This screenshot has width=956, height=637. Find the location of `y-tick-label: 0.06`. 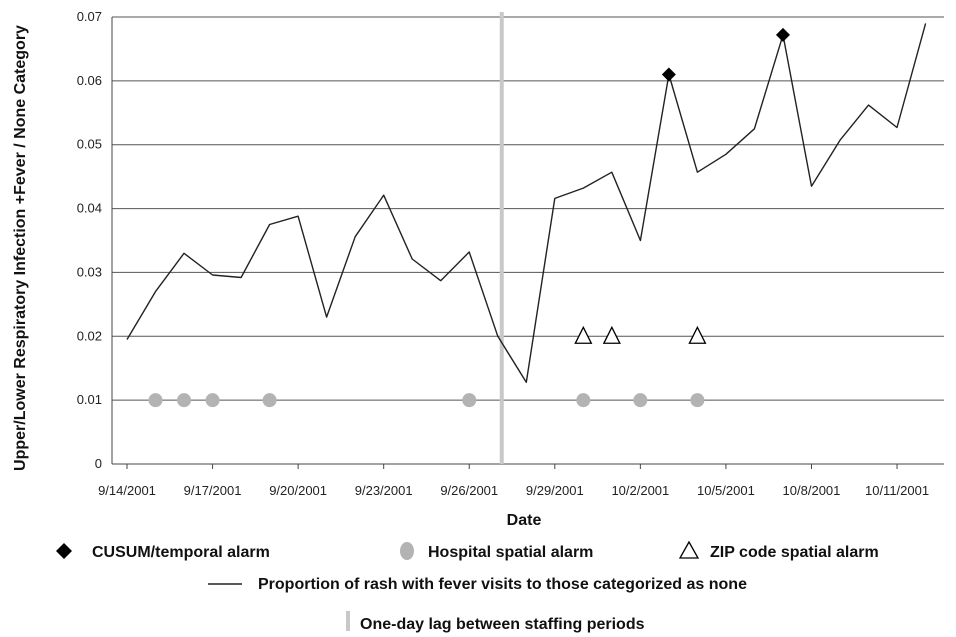

y-tick-label: 0.06 is located at coordinates (89, 80).